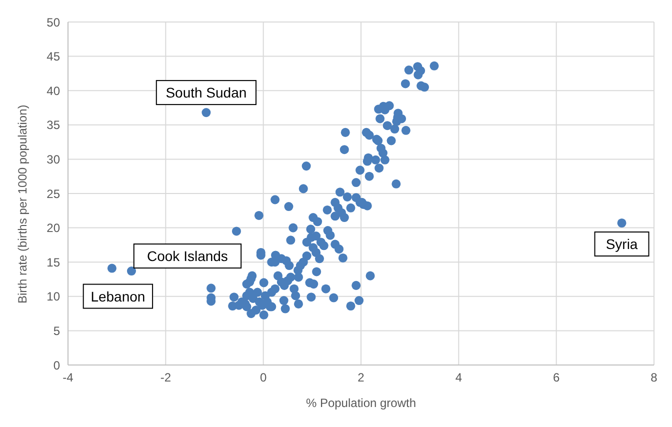 The width and height of the screenshot is (672, 427). I want to click on y-tick-label: 35, so click(53, 125).